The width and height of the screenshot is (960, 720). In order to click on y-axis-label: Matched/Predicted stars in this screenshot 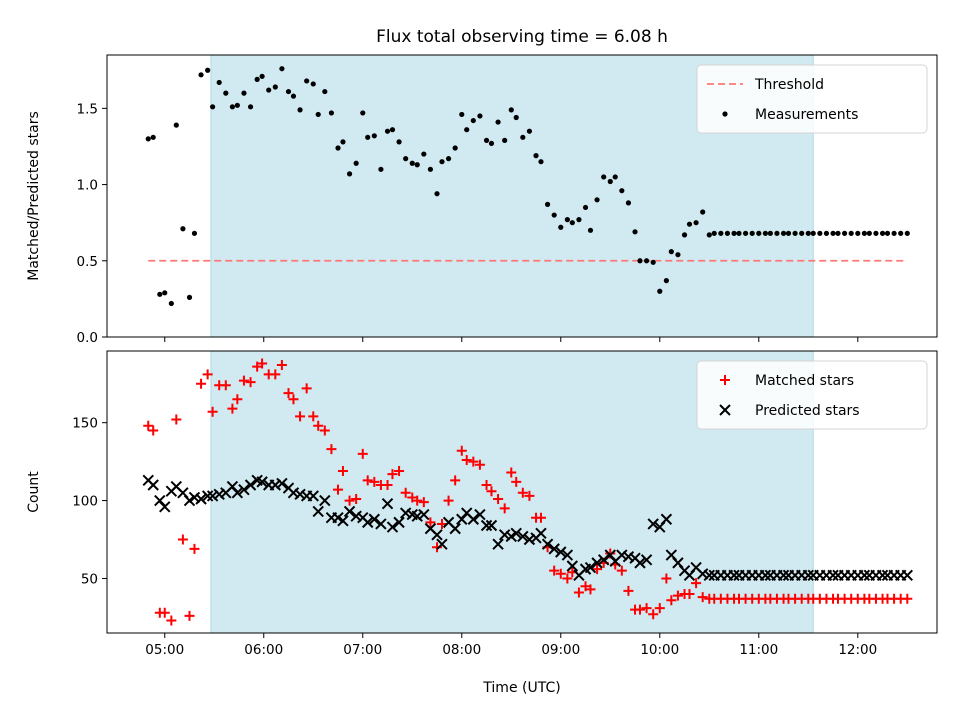, I will do `click(34, 196)`.